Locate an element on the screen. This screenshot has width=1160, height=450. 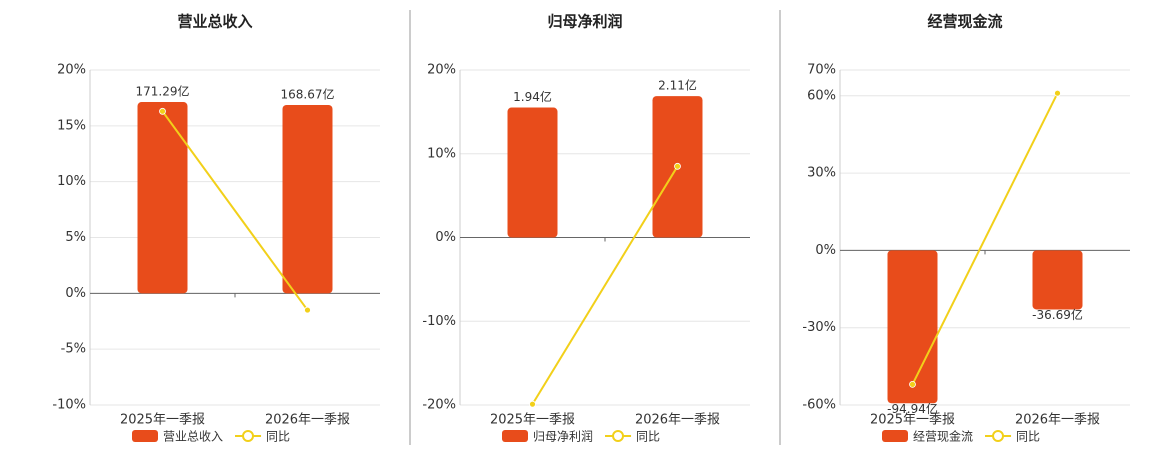
chart-title: 经营现金流 is located at coordinates (964, 22).